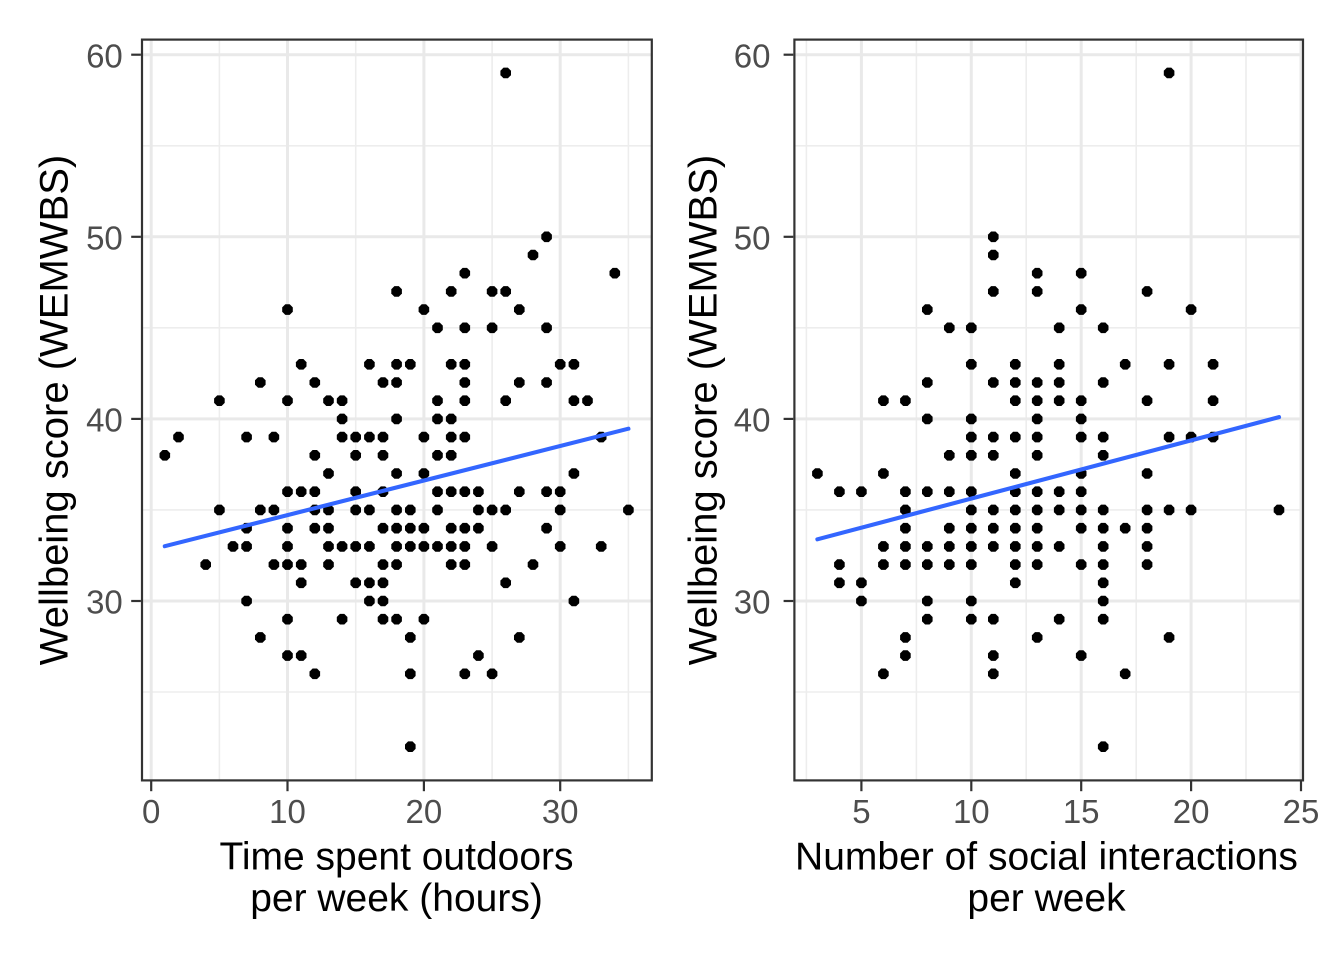  What do you see at coordinates (396, 856) in the screenshot?
I see `svg-text: Time spent outdoors` at bounding box center [396, 856].